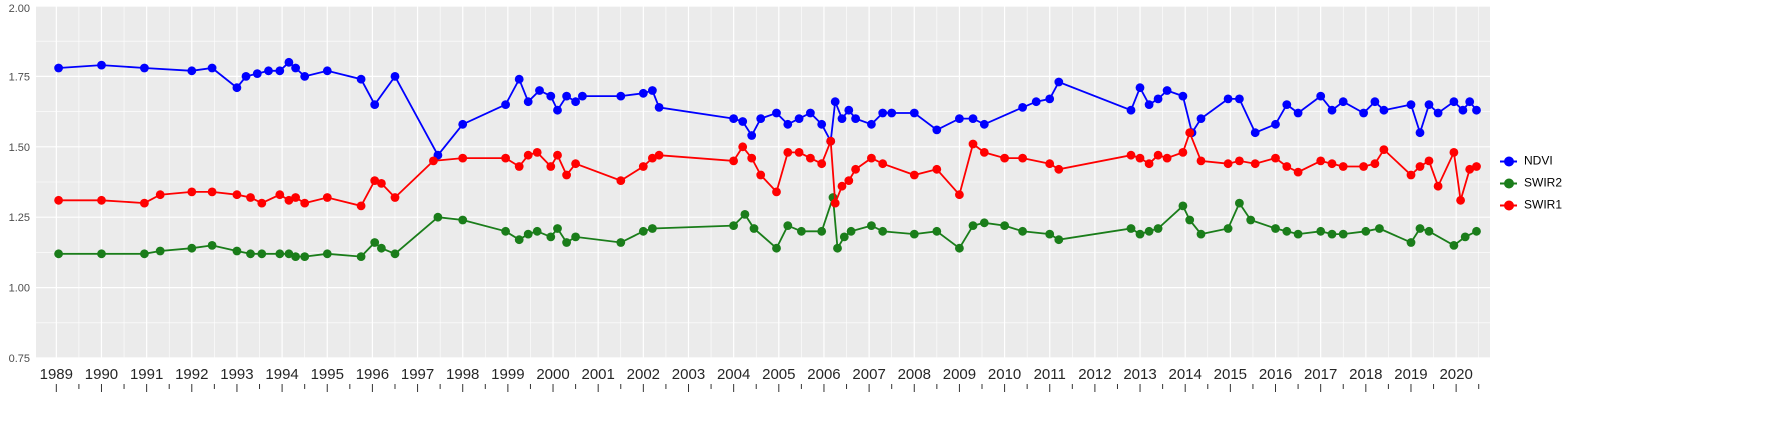 The width and height of the screenshot is (1773, 442). I want to click on svg-text: 2018, so click(1365, 374).